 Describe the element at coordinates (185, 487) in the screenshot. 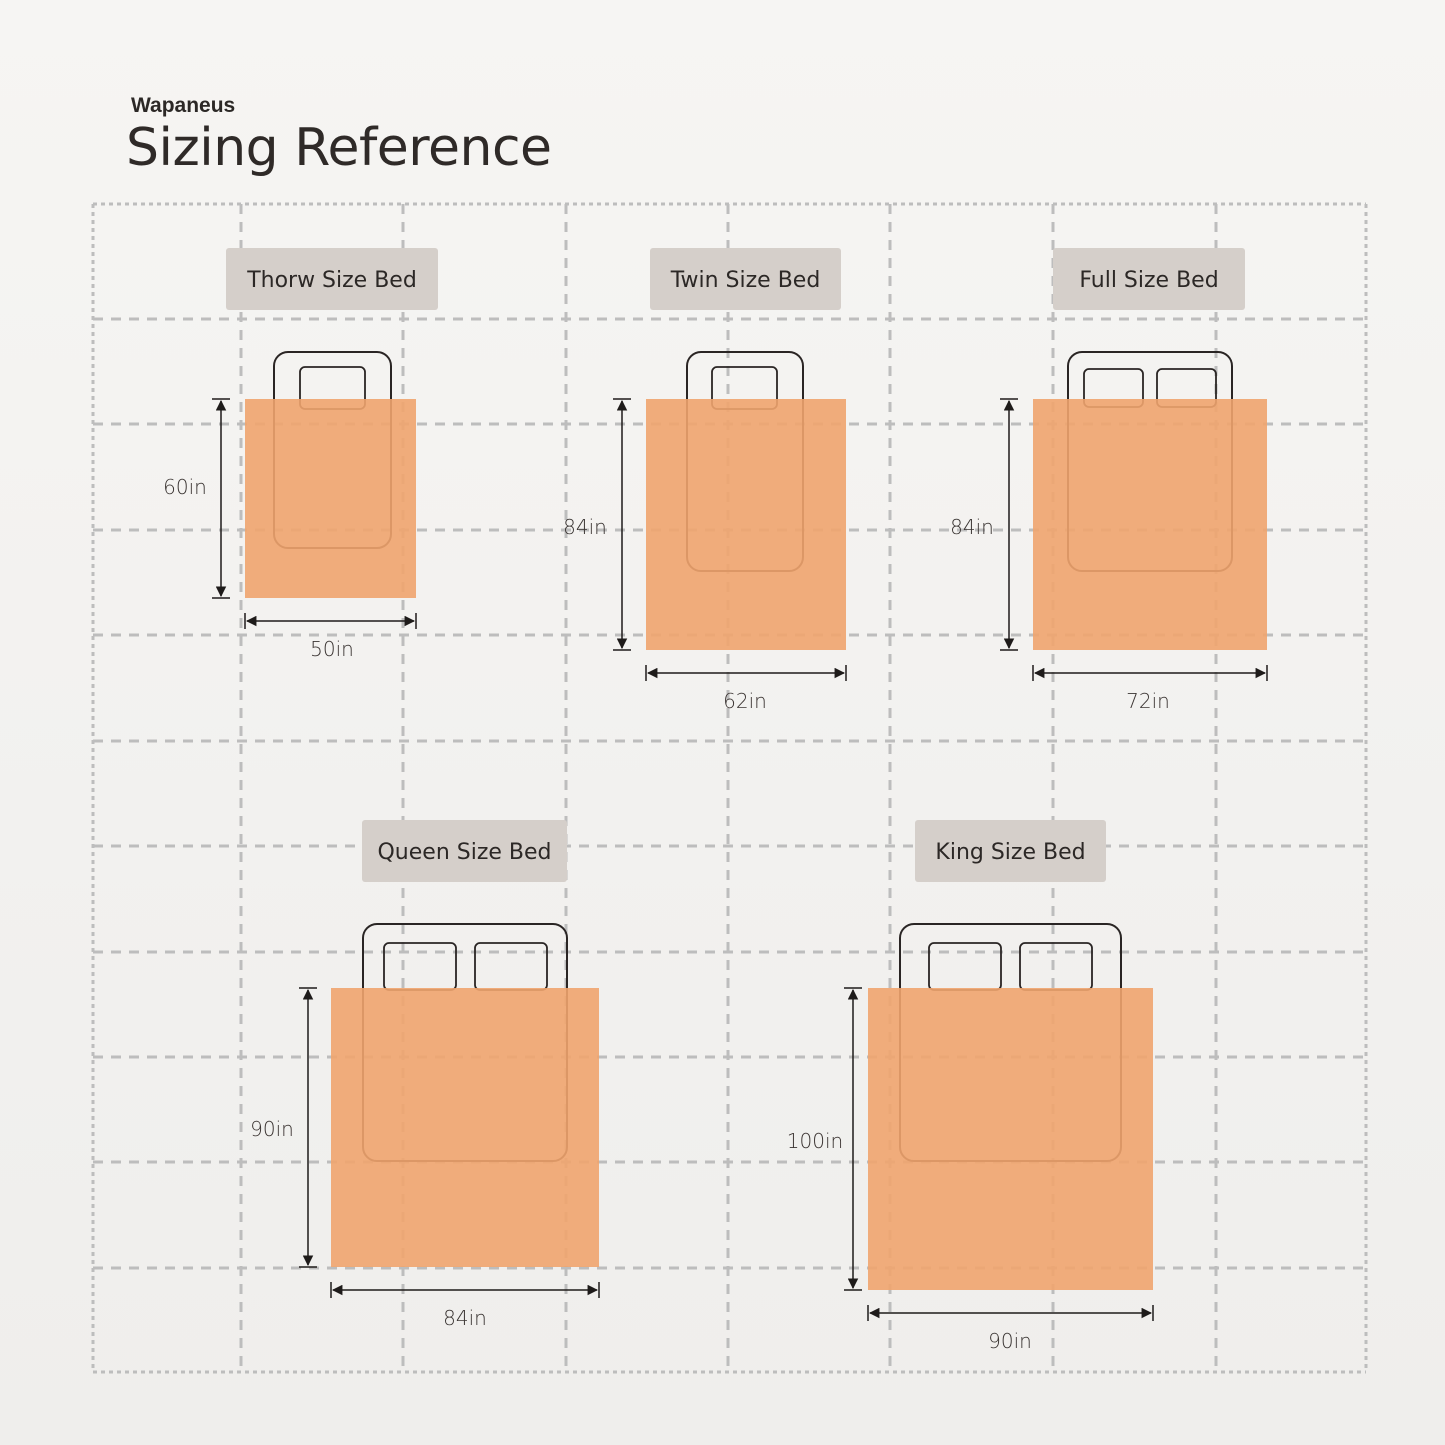

I see `height-label: 60in` at that location.